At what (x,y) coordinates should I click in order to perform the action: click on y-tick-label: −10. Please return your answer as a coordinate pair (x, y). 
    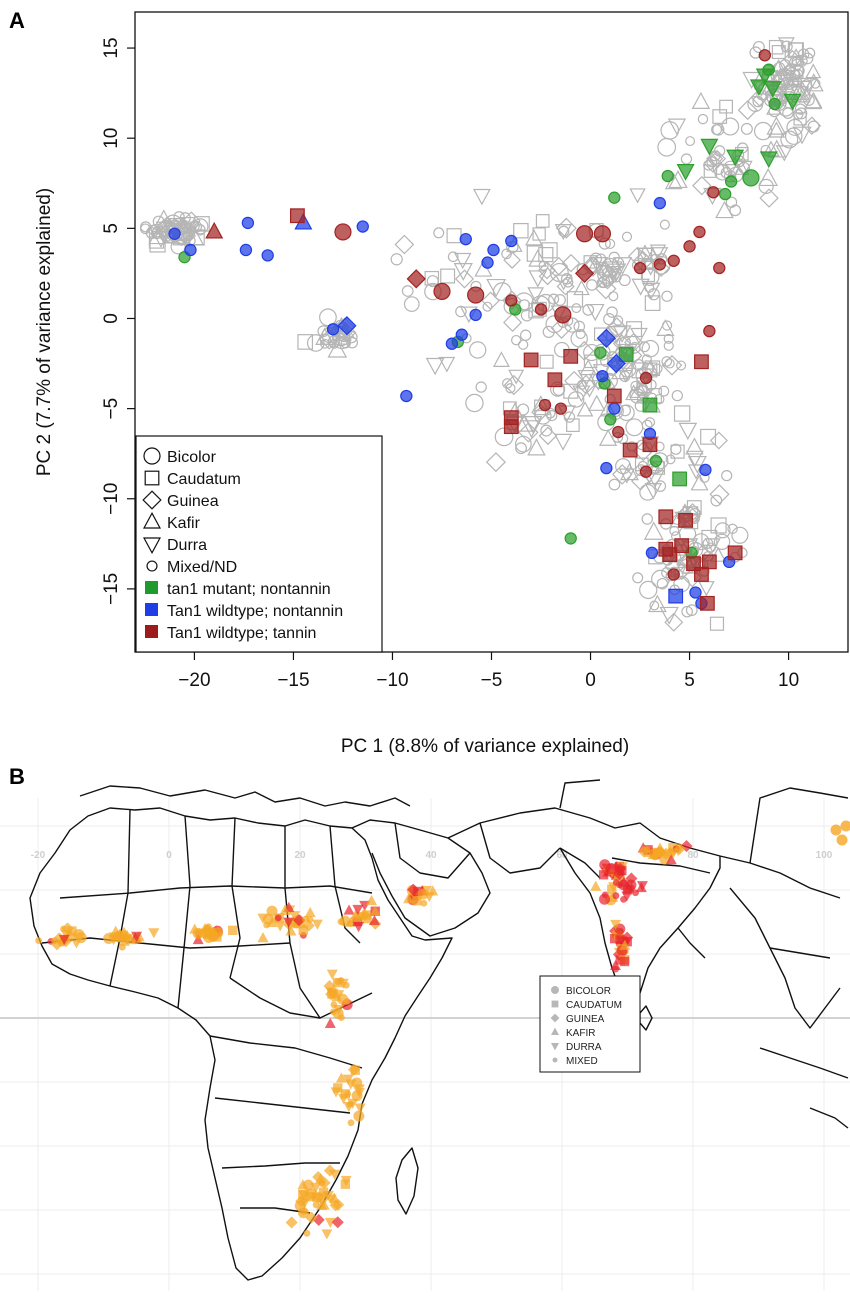
    Looking at the image, I should click on (111, 499).